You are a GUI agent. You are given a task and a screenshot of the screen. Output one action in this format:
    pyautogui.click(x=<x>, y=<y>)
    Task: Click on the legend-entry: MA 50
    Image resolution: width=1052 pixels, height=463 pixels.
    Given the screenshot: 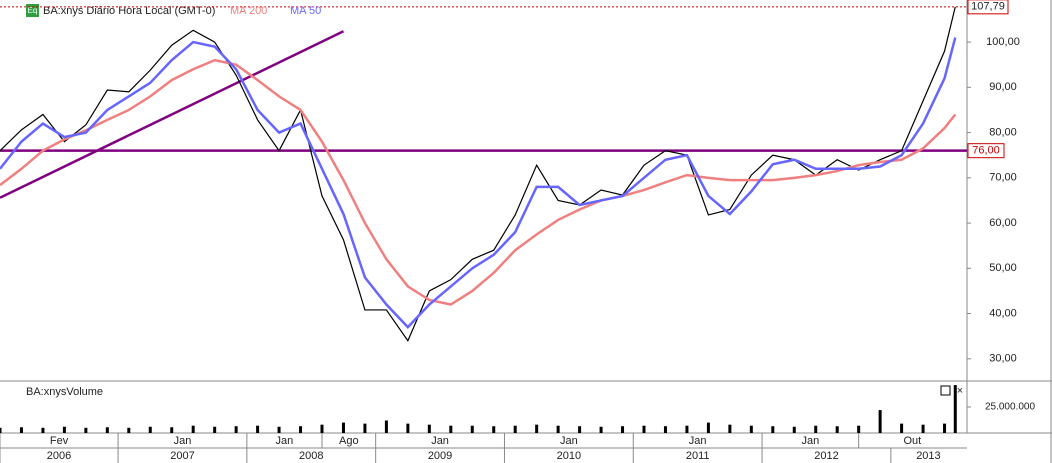 What is the action you would take?
    pyautogui.click(x=305, y=11)
    